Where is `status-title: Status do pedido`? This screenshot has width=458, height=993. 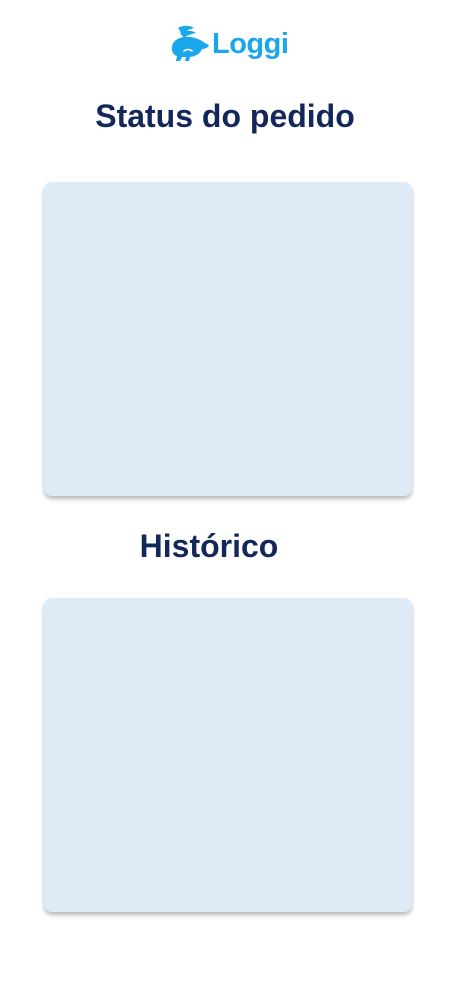
status-title: Status do pedido is located at coordinates (225, 116).